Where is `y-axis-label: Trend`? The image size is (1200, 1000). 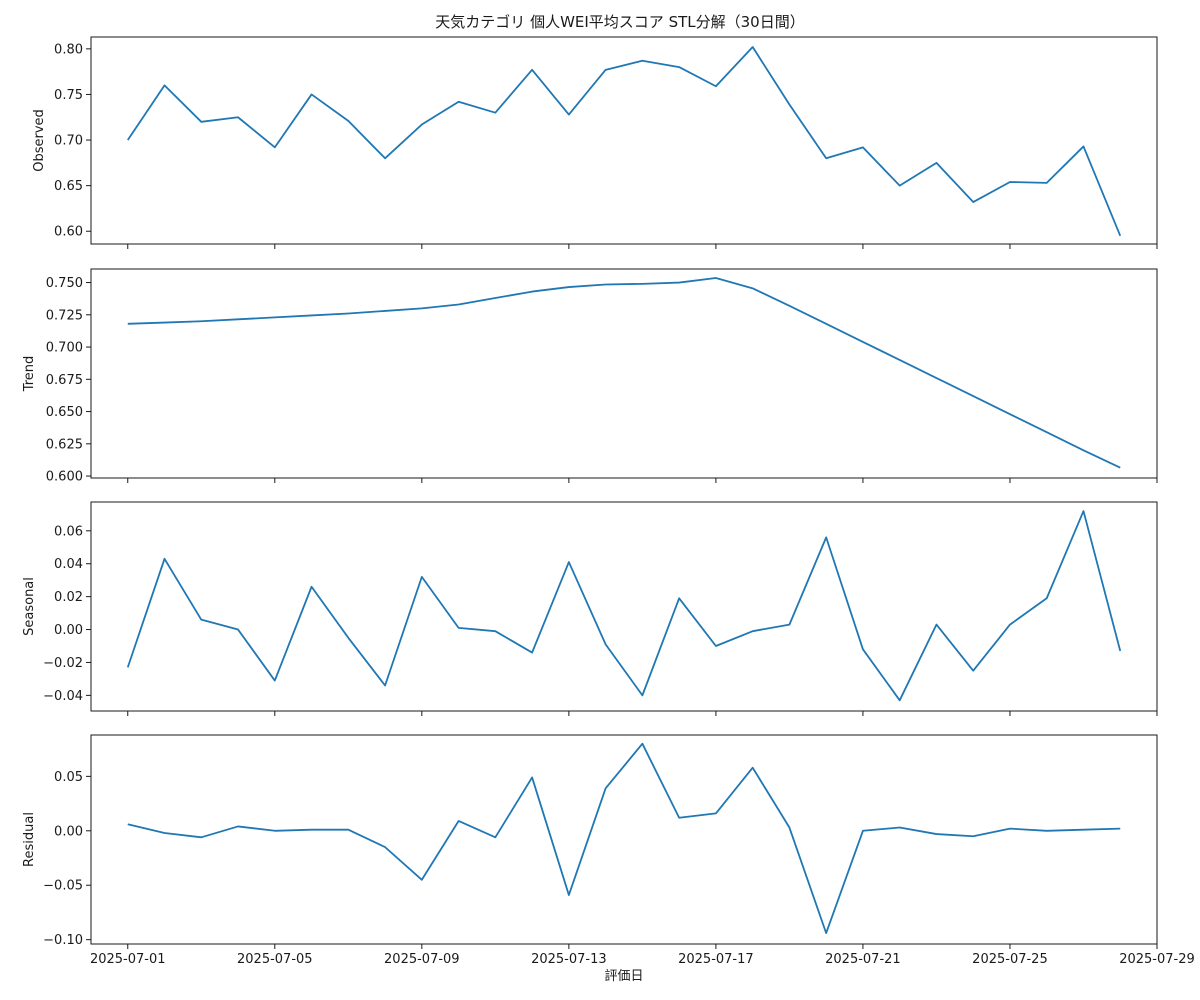
y-axis-label: Trend is located at coordinates (29, 374).